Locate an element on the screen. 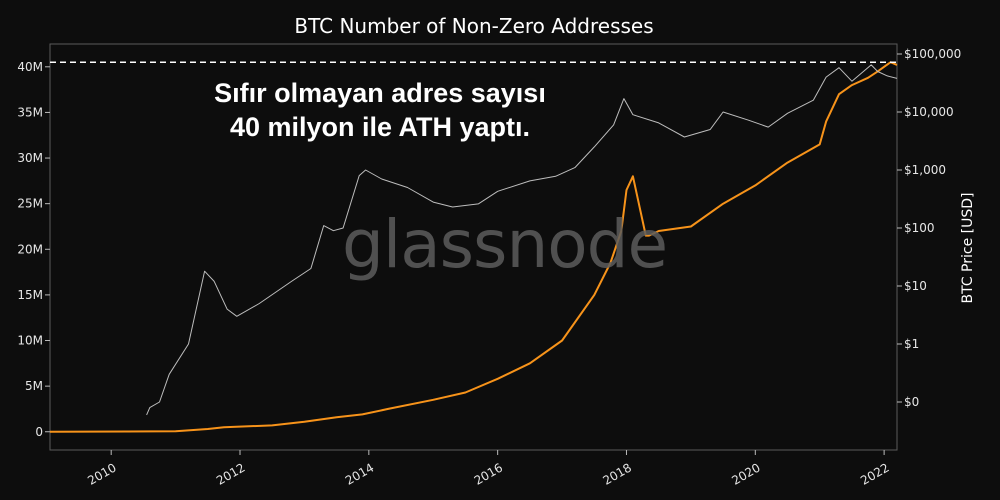  y-right-tick-label: $10 is located at coordinates (915, 286).